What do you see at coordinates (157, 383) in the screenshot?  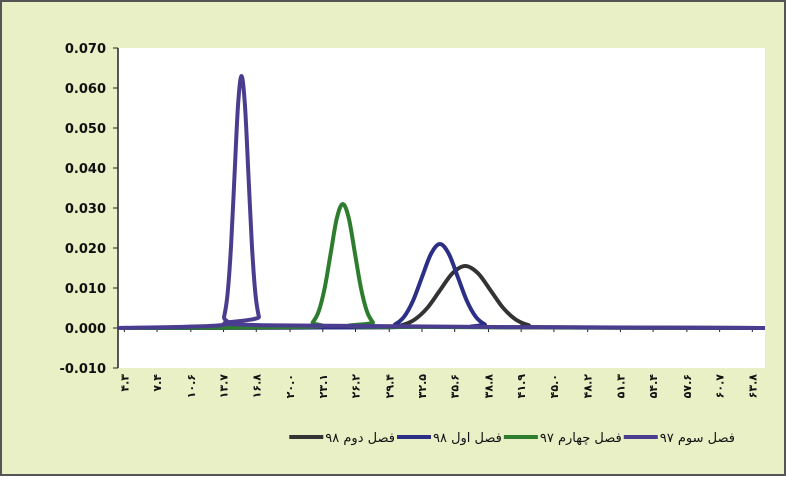 I see `x-tick-label: ۷.۴` at bounding box center [157, 383].